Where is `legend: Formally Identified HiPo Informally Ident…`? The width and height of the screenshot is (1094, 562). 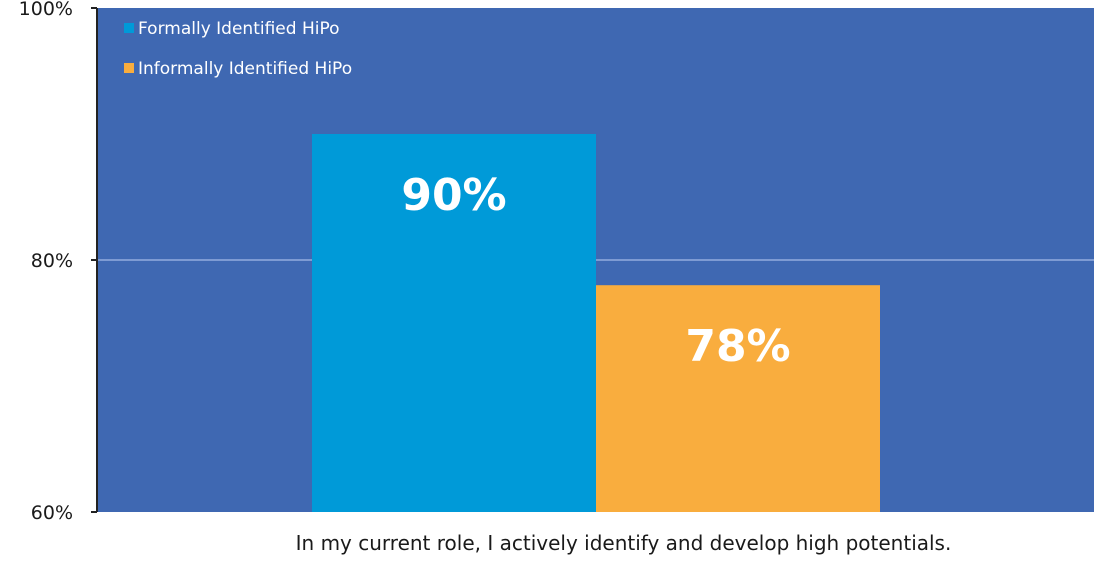
legend: Formally Identified HiPo Informally Ident… is located at coordinates (238, 49).